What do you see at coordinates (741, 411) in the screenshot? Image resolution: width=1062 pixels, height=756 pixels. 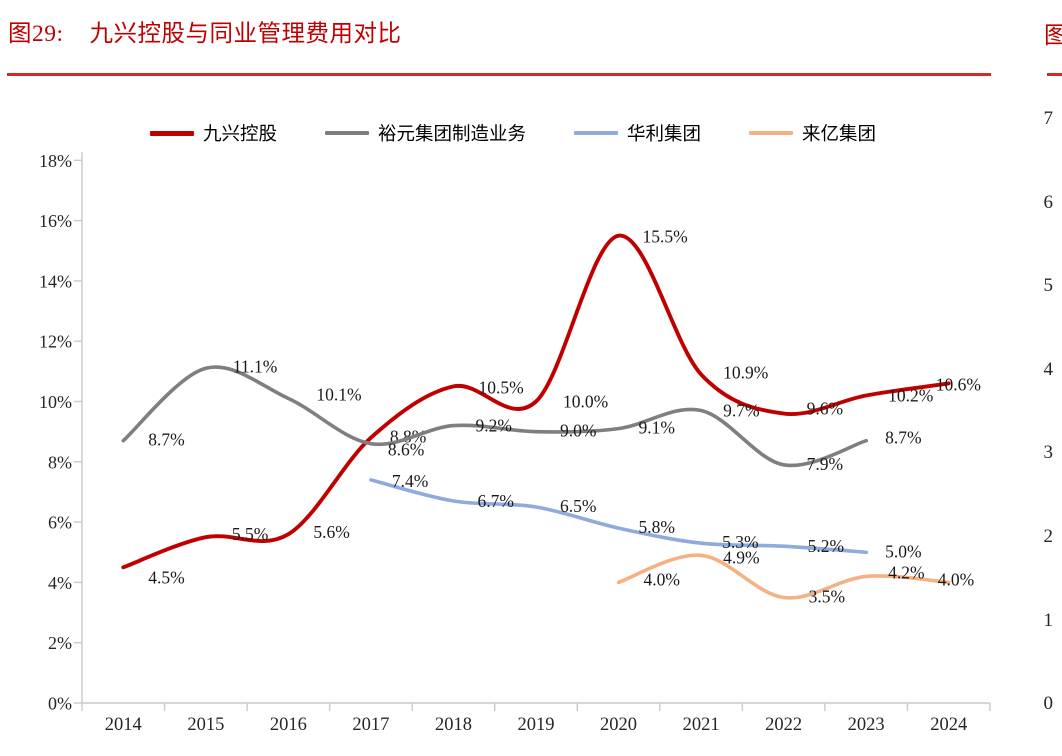 I see `data-label: 9.7%` at bounding box center [741, 411].